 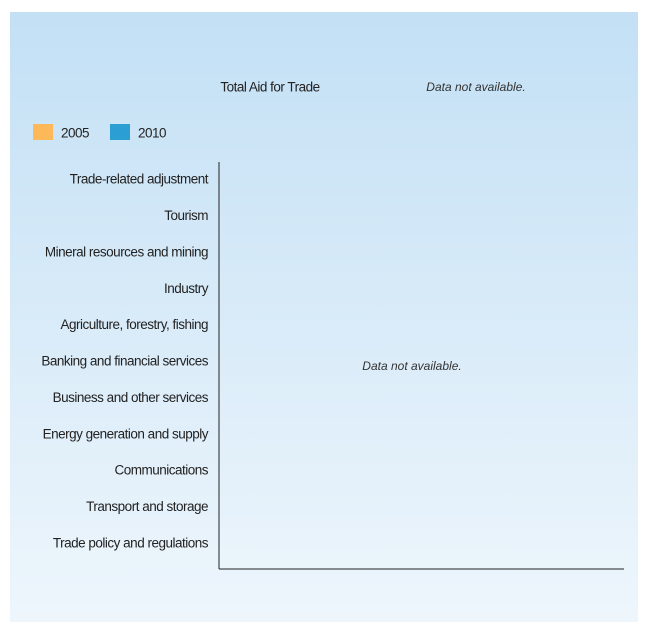 What do you see at coordinates (134, 324) in the screenshot?
I see `y-tick-label: Agriculture, forestry, fishing` at bounding box center [134, 324].